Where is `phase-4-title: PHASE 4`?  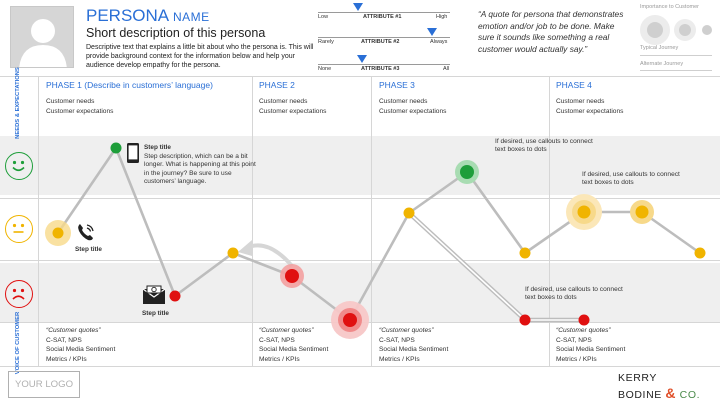 phase-4-title: PHASE 4 is located at coordinates (574, 85).